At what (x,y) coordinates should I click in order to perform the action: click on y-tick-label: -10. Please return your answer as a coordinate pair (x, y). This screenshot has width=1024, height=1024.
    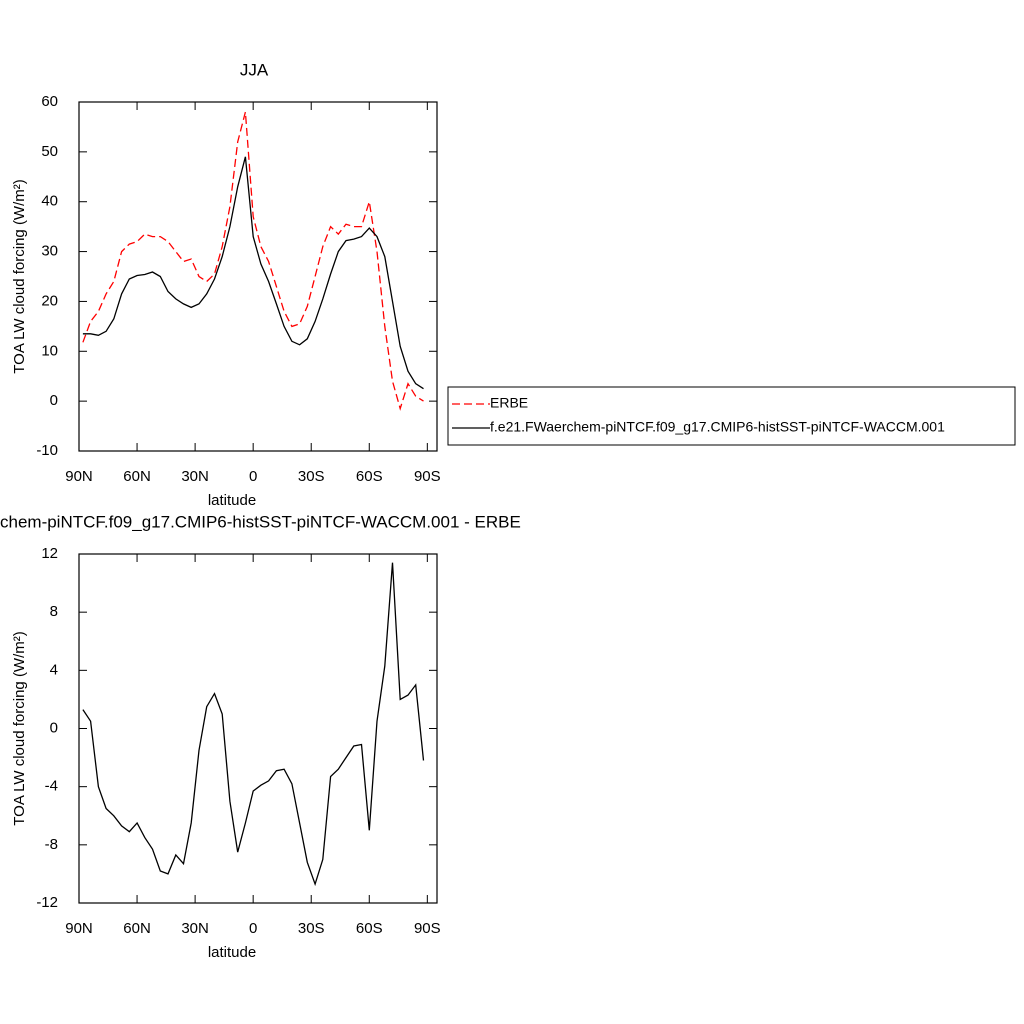
    Looking at the image, I should click on (47, 450).